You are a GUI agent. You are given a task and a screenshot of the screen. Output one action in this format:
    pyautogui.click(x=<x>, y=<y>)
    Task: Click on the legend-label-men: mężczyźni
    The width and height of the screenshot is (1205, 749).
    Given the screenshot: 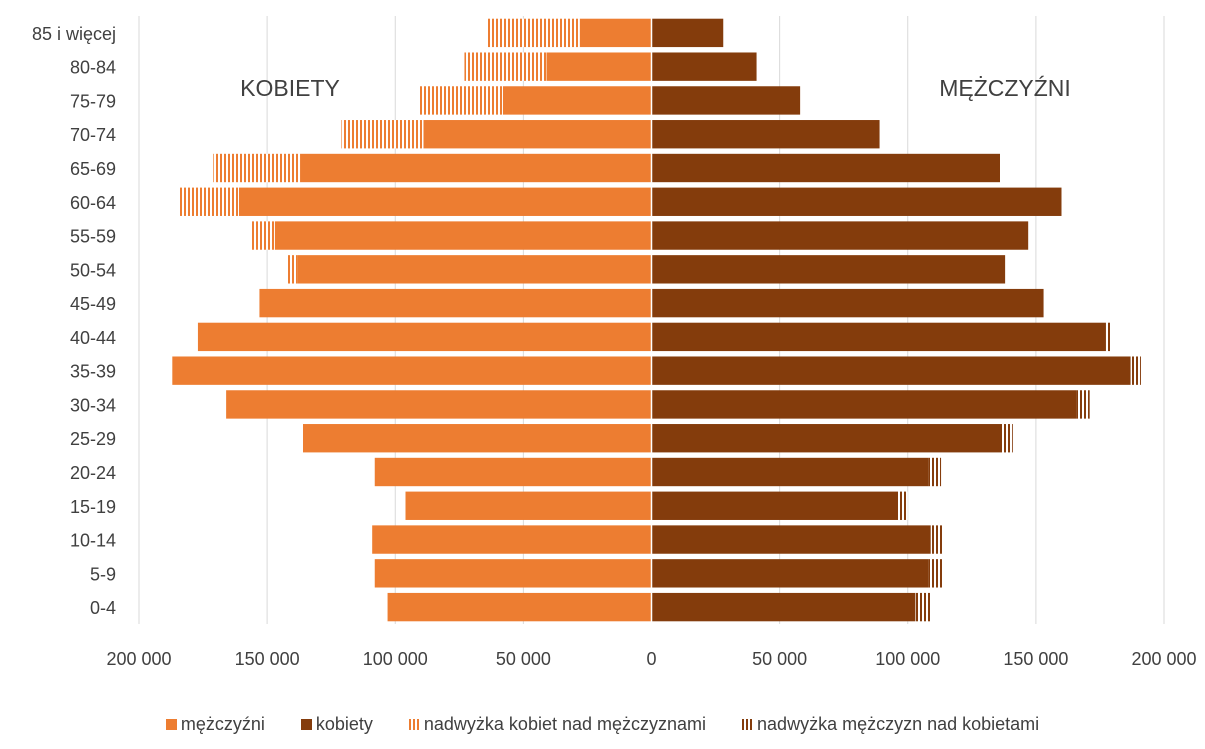 What is the action you would take?
    pyautogui.click(x=222, y=724)
    